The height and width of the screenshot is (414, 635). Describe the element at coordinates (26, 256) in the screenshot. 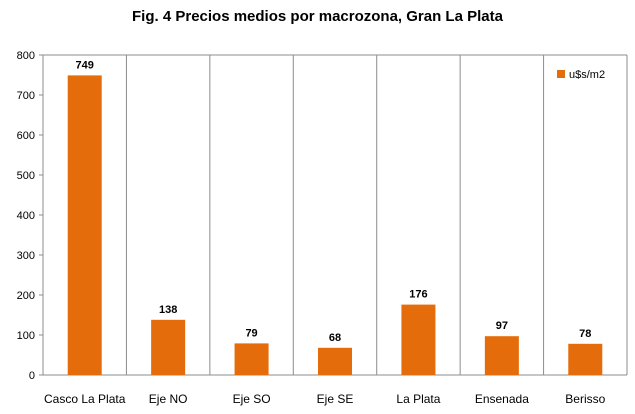

I see `y-tick-label: 300` at that location.